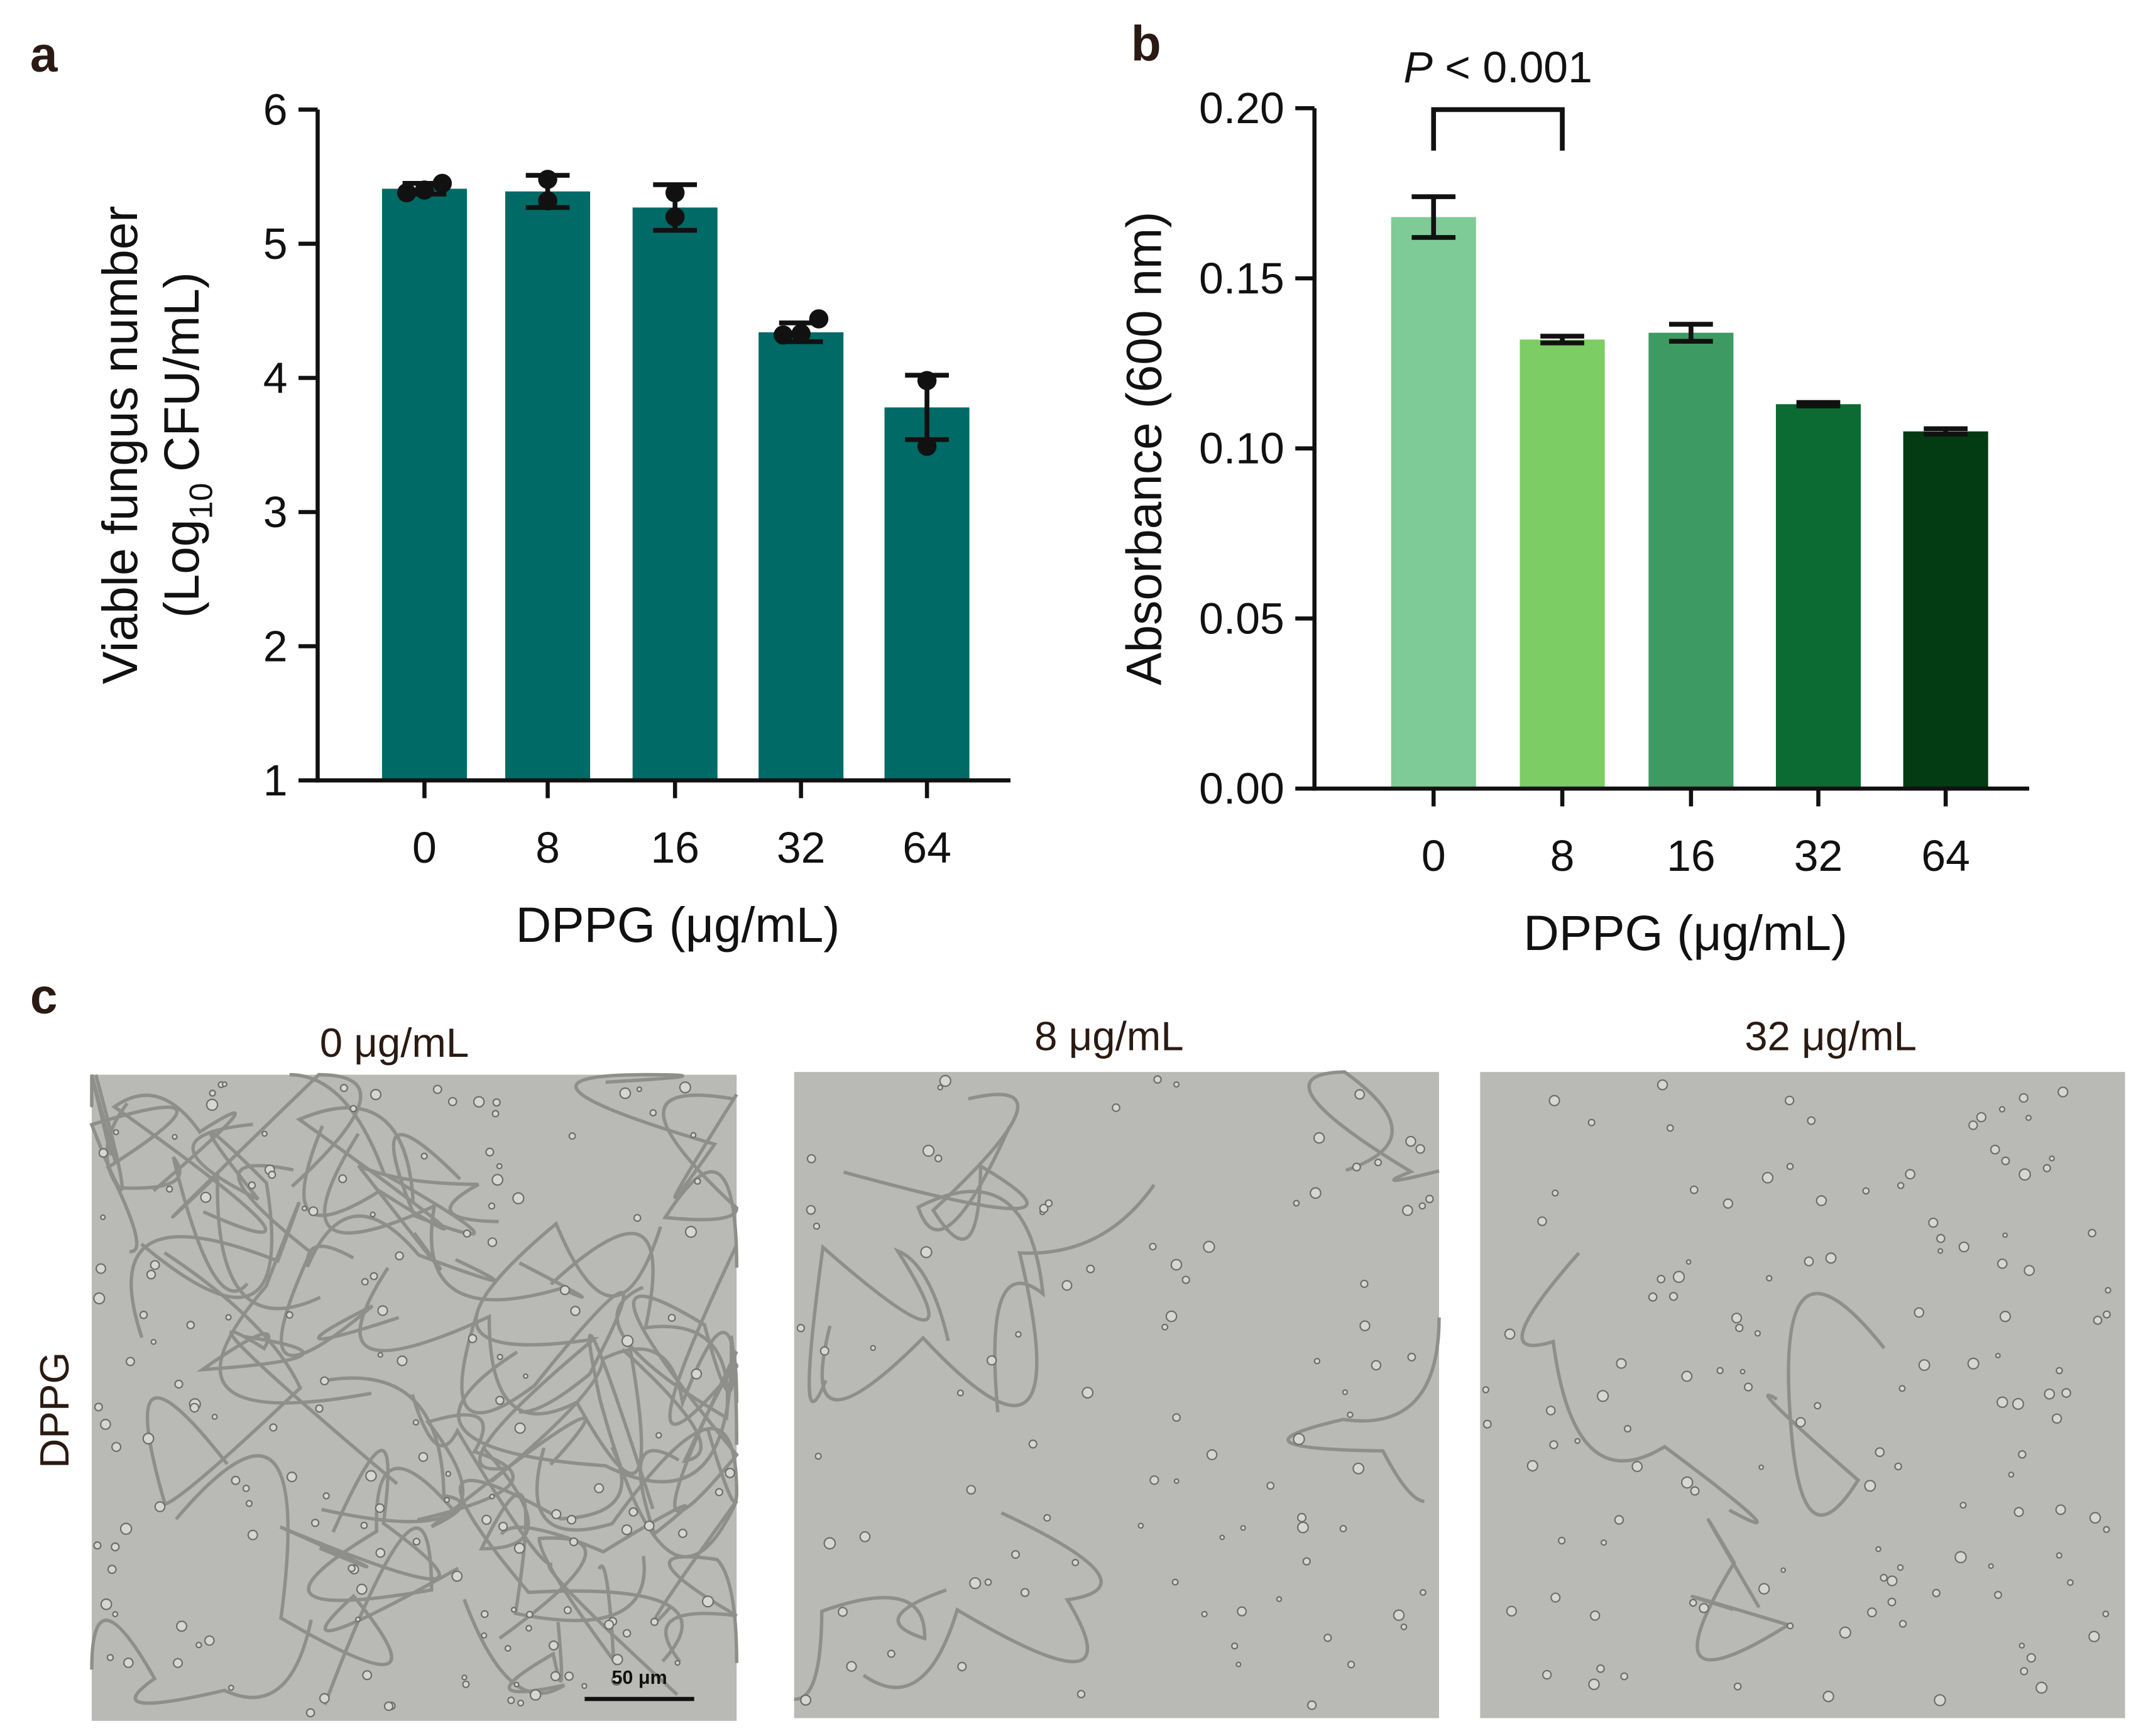 The image size is (2136, 1736). What do you see at coordinates (275, 377) in the screenshot?
I see `y-tick-label: 4` at bounding box center [275, 377].